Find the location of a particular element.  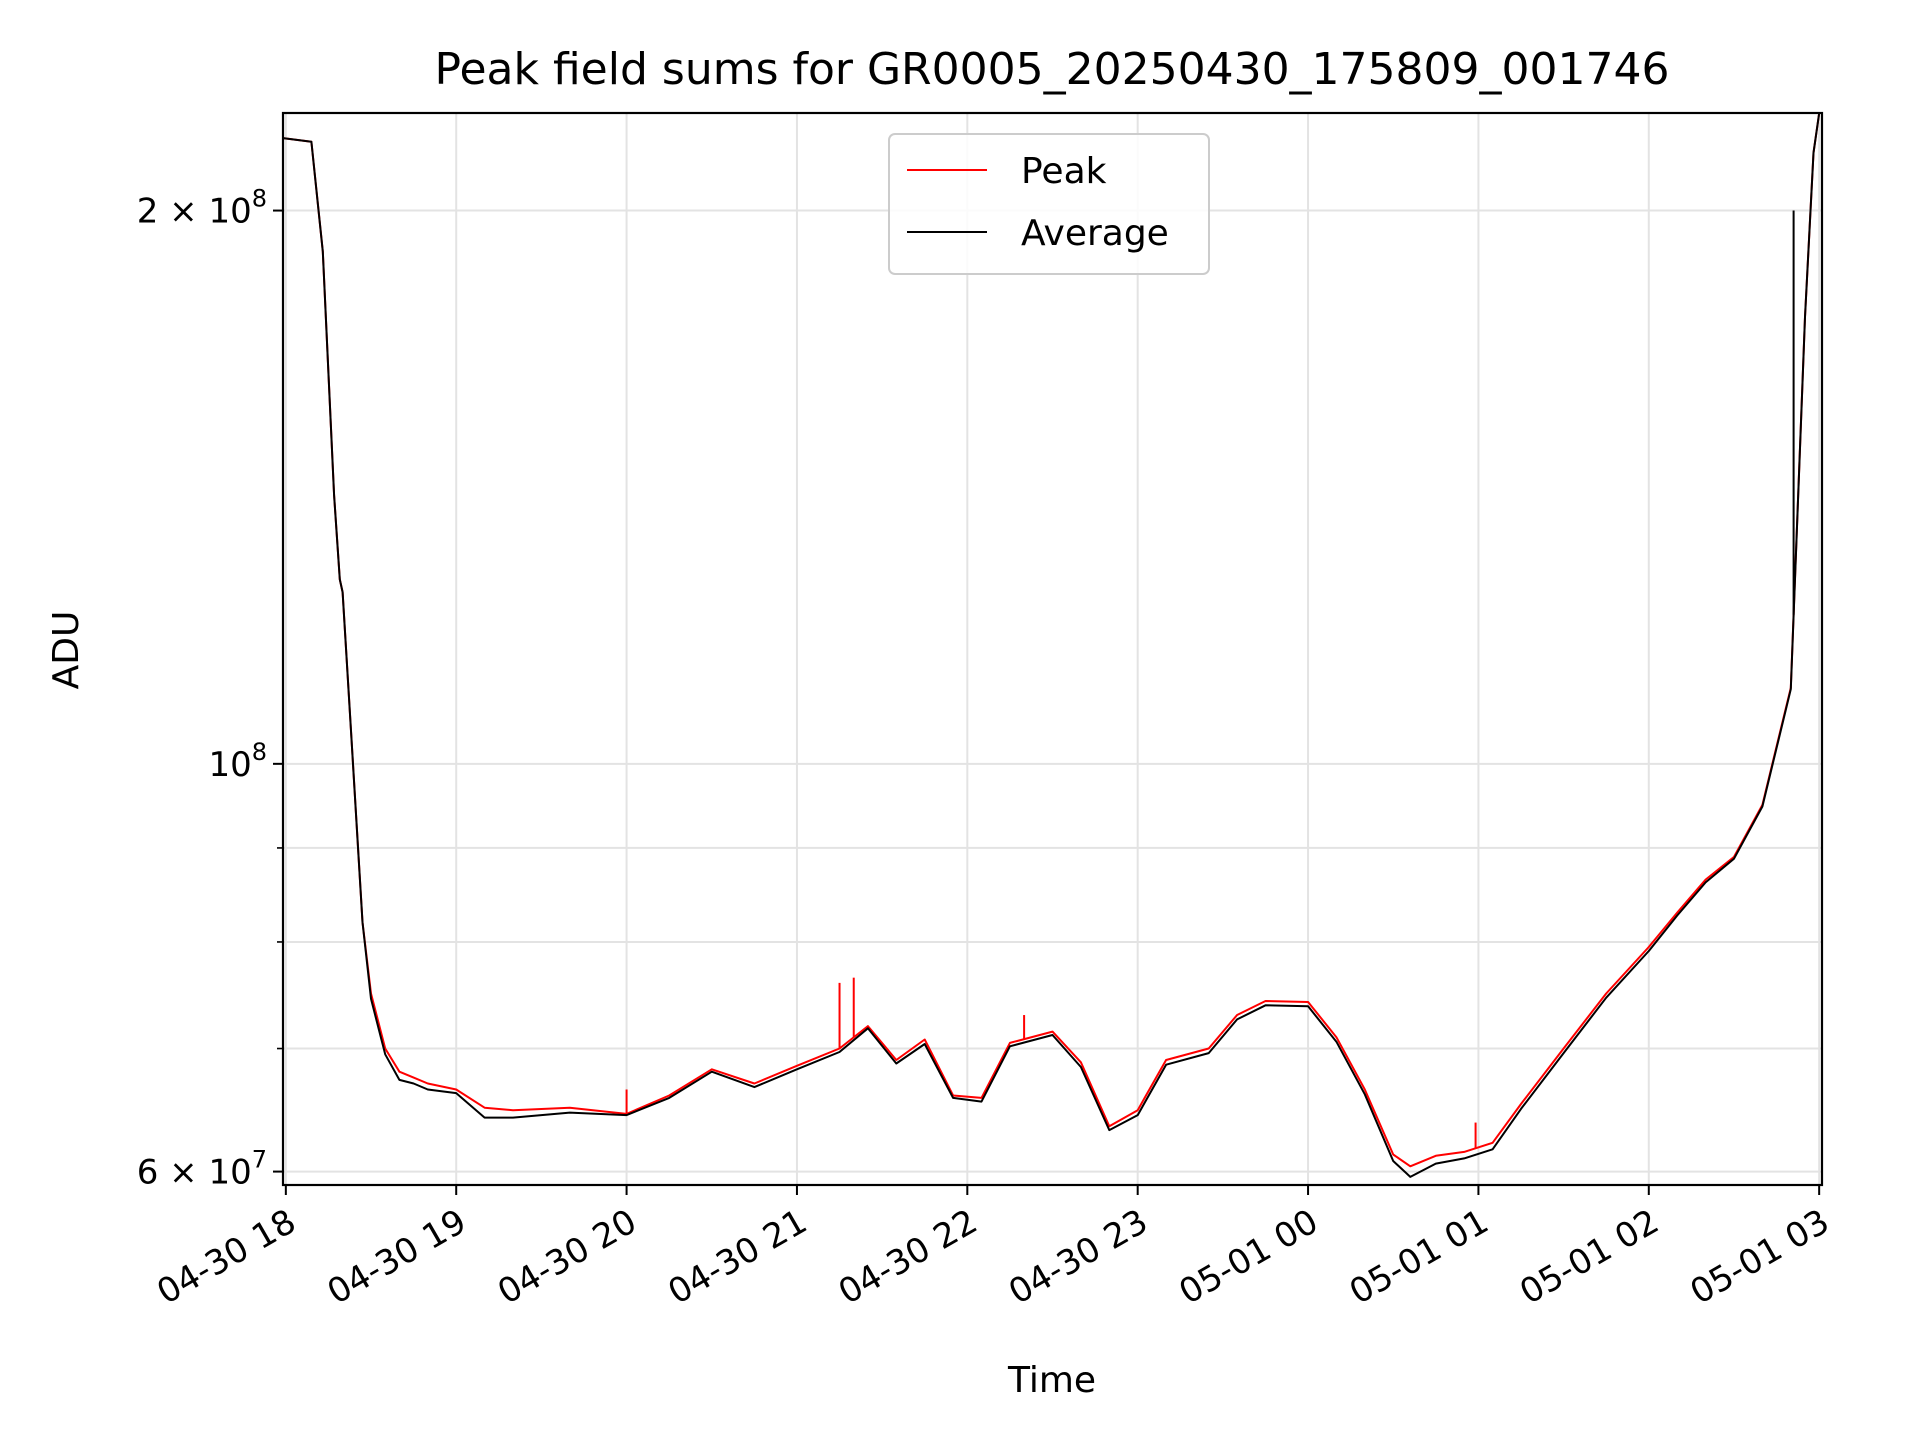

y-axis-label: ADU is located at coordinates (66, 650).